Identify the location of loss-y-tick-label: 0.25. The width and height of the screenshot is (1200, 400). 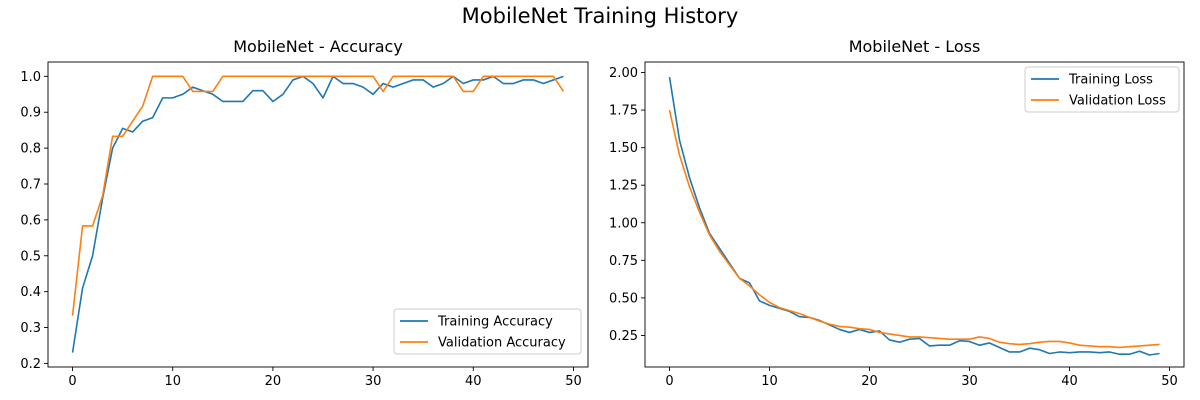
(623, 336).